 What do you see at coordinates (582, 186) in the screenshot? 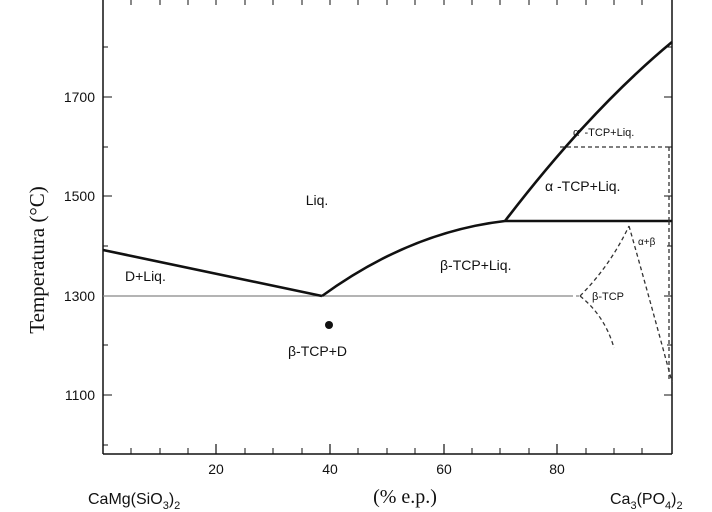
I see `region-label-alpha-tcp-liq: α -TCP+Liq.` at bounding box center [582, 186].